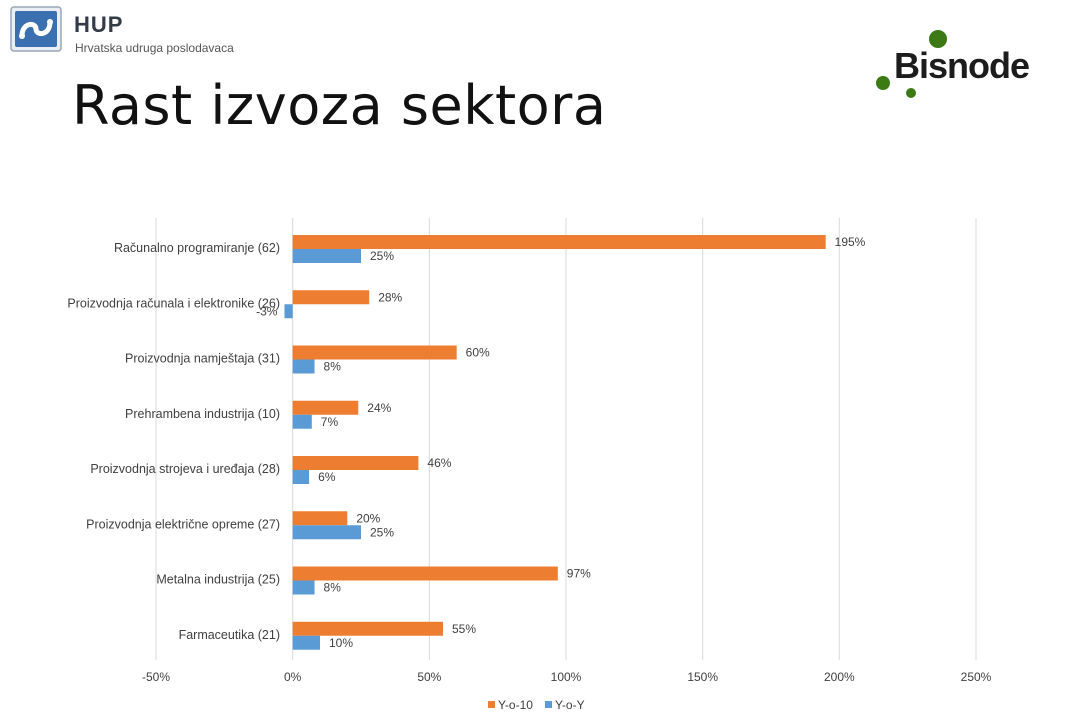 This screenshot has height=724, width=1072. What do you see at coordinates (429, 677) in the screenshot?
I see `x-tick-label: 50%` at bounding box center [429, 677].